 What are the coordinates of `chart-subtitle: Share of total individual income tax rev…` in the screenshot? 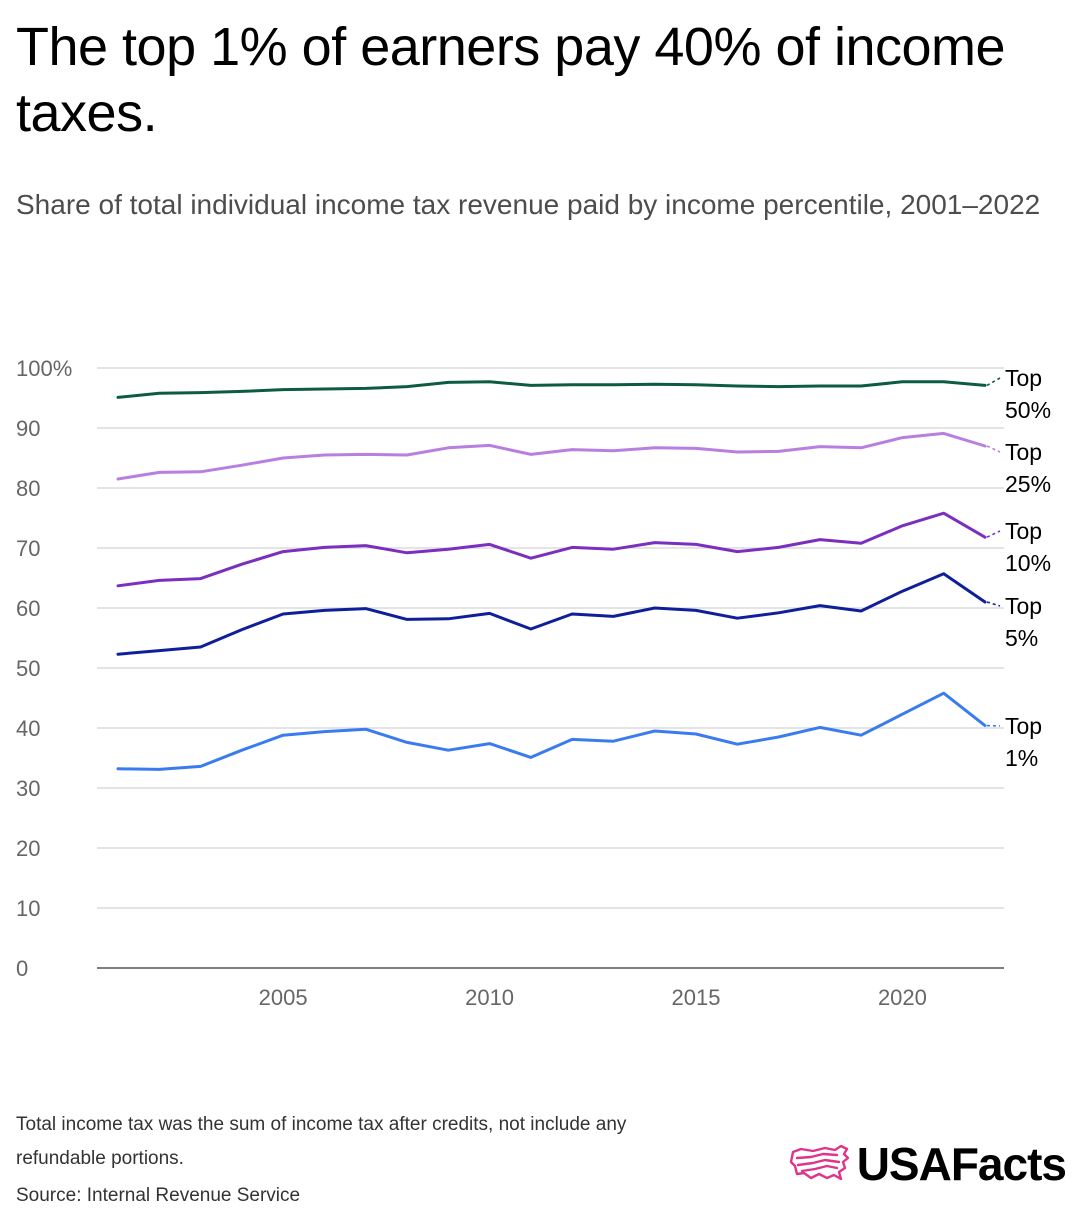 It's located at (528, 204).